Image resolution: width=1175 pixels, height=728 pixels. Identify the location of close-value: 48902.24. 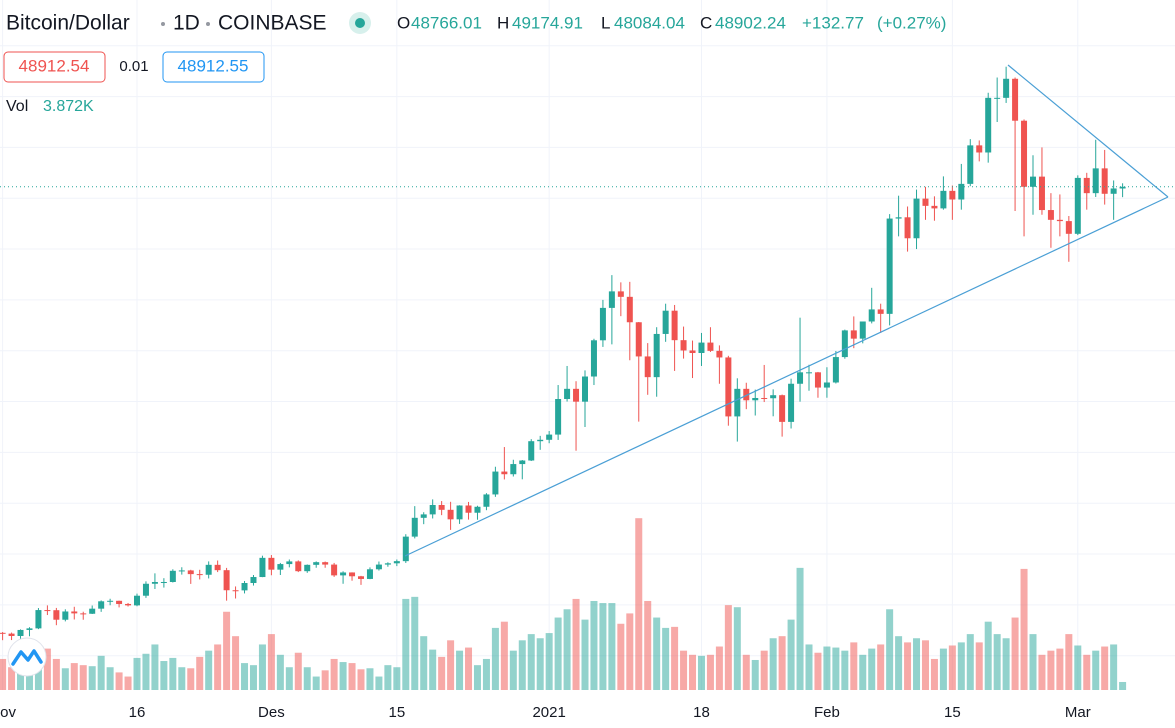
(750, 22).